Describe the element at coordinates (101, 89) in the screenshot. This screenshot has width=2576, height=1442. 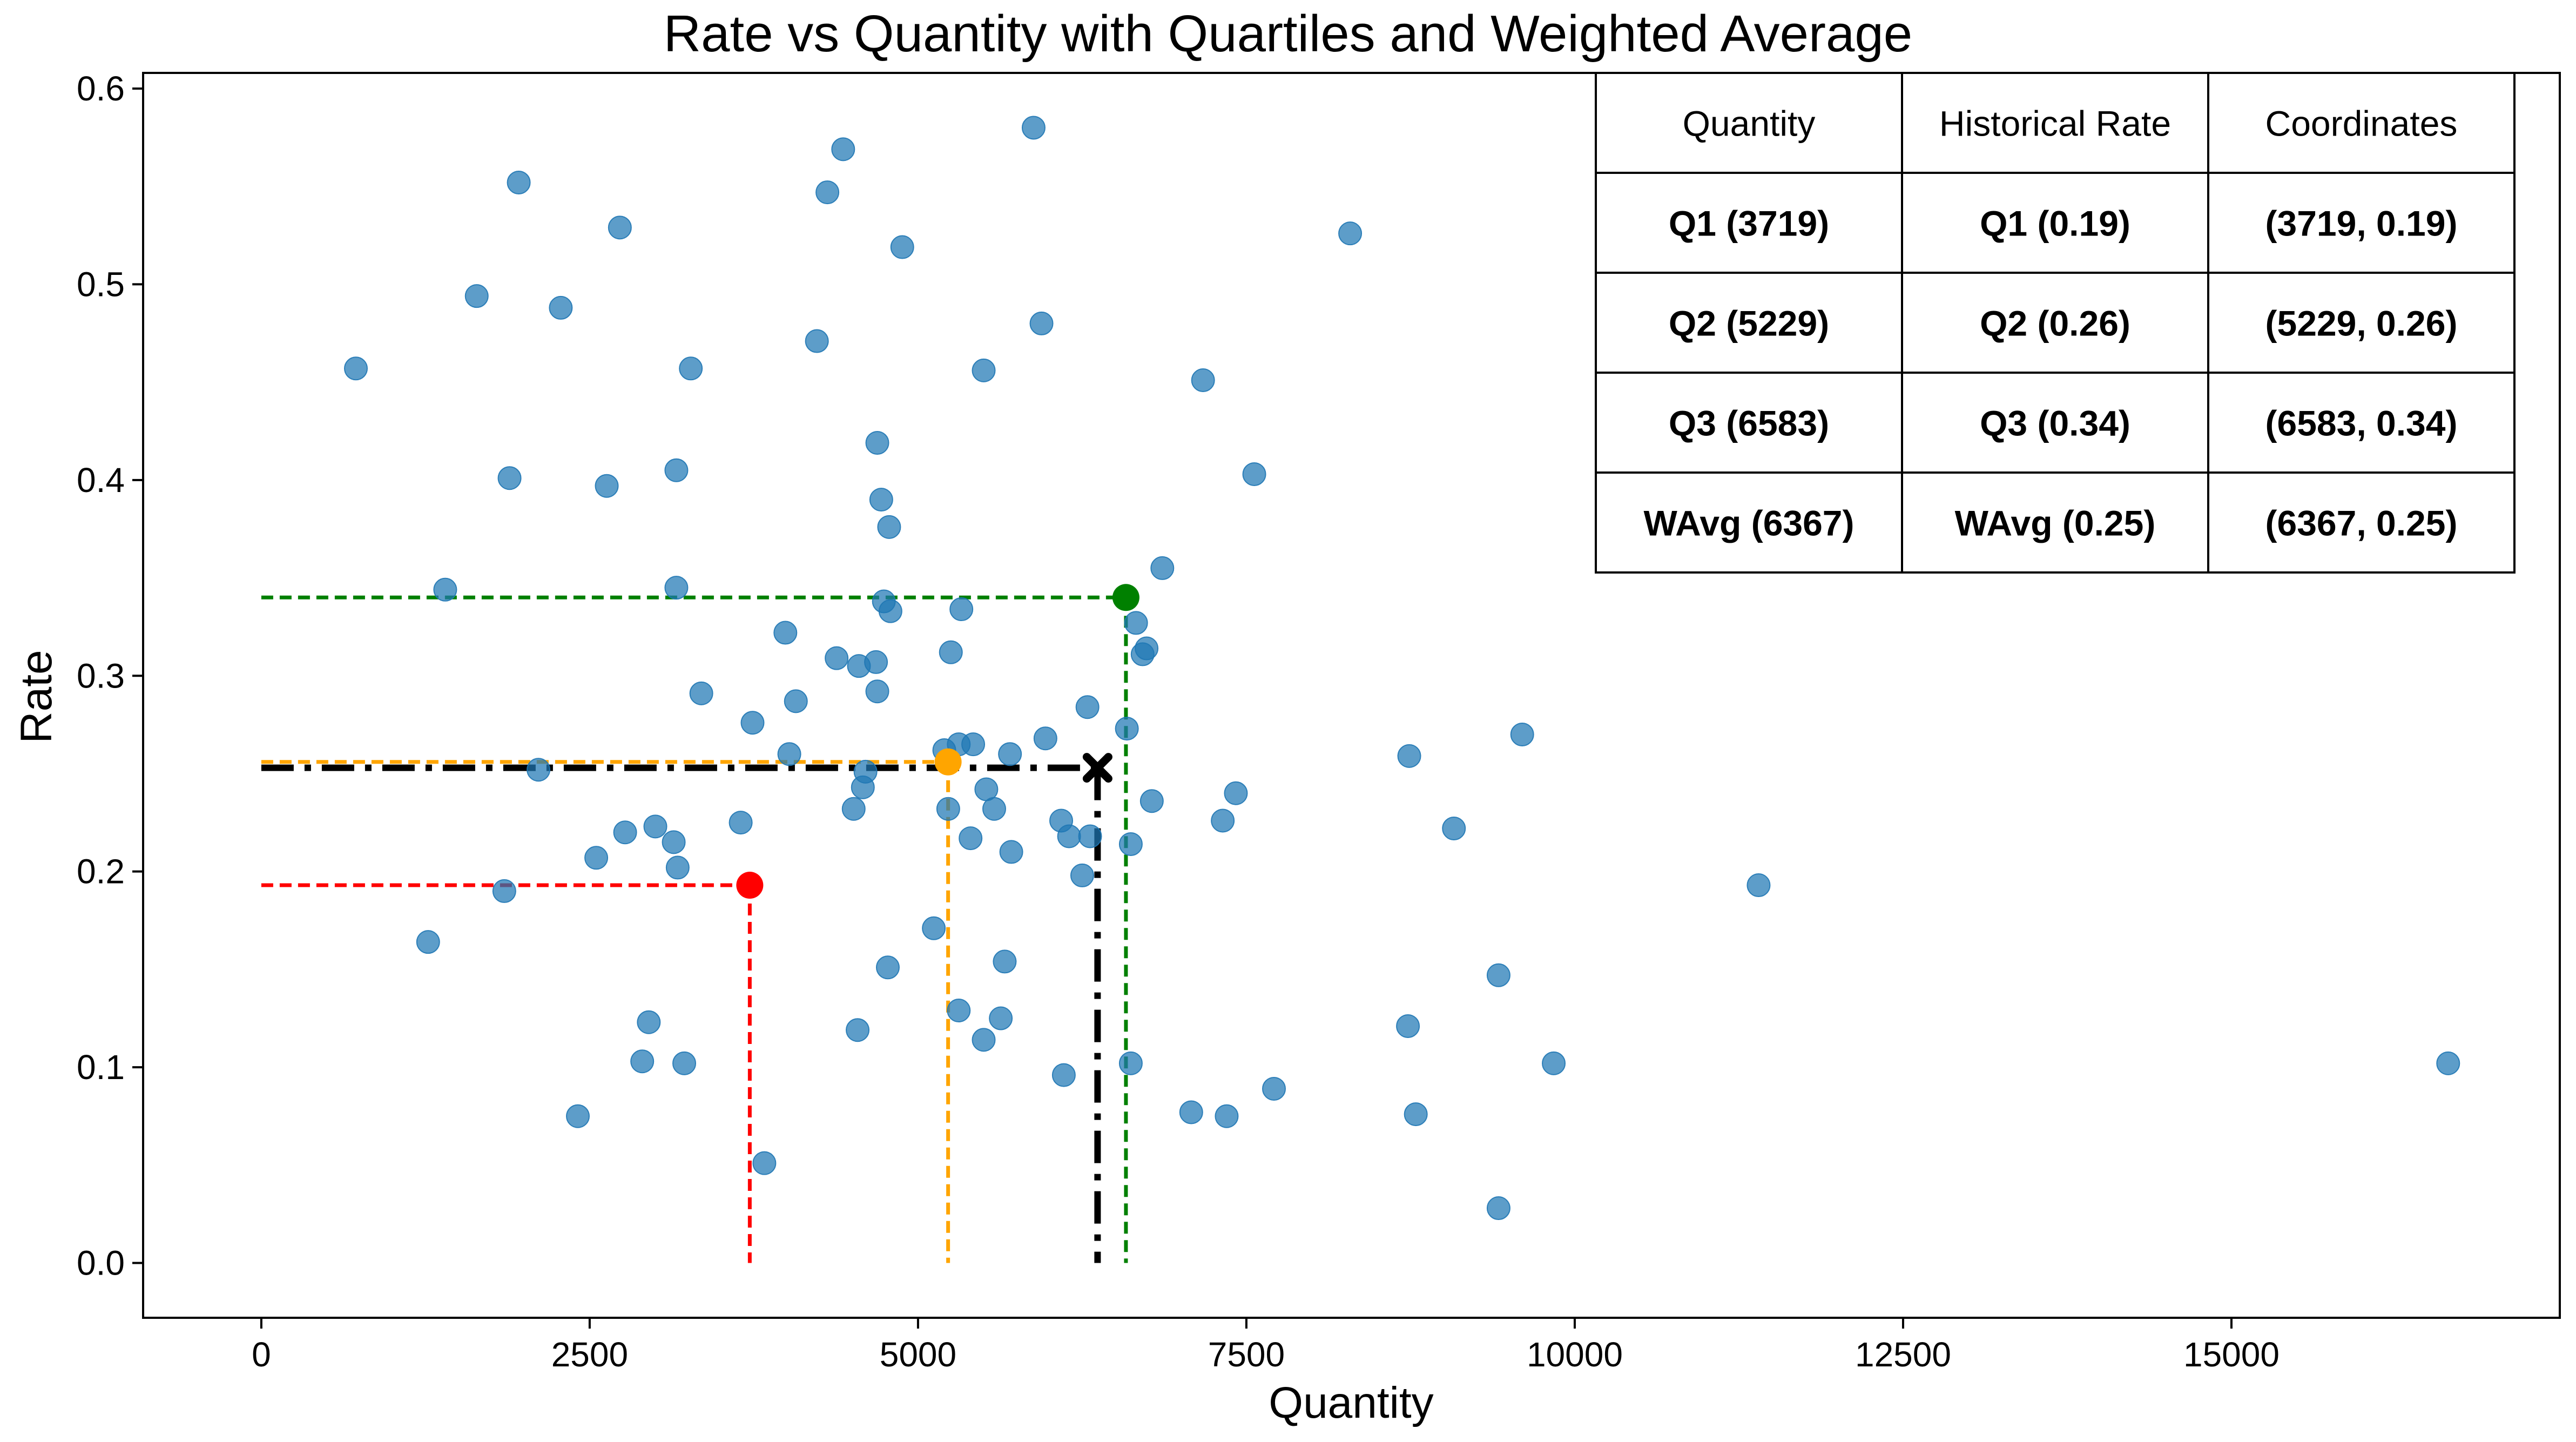
I see `y-tick-label: 0.6` at that location.